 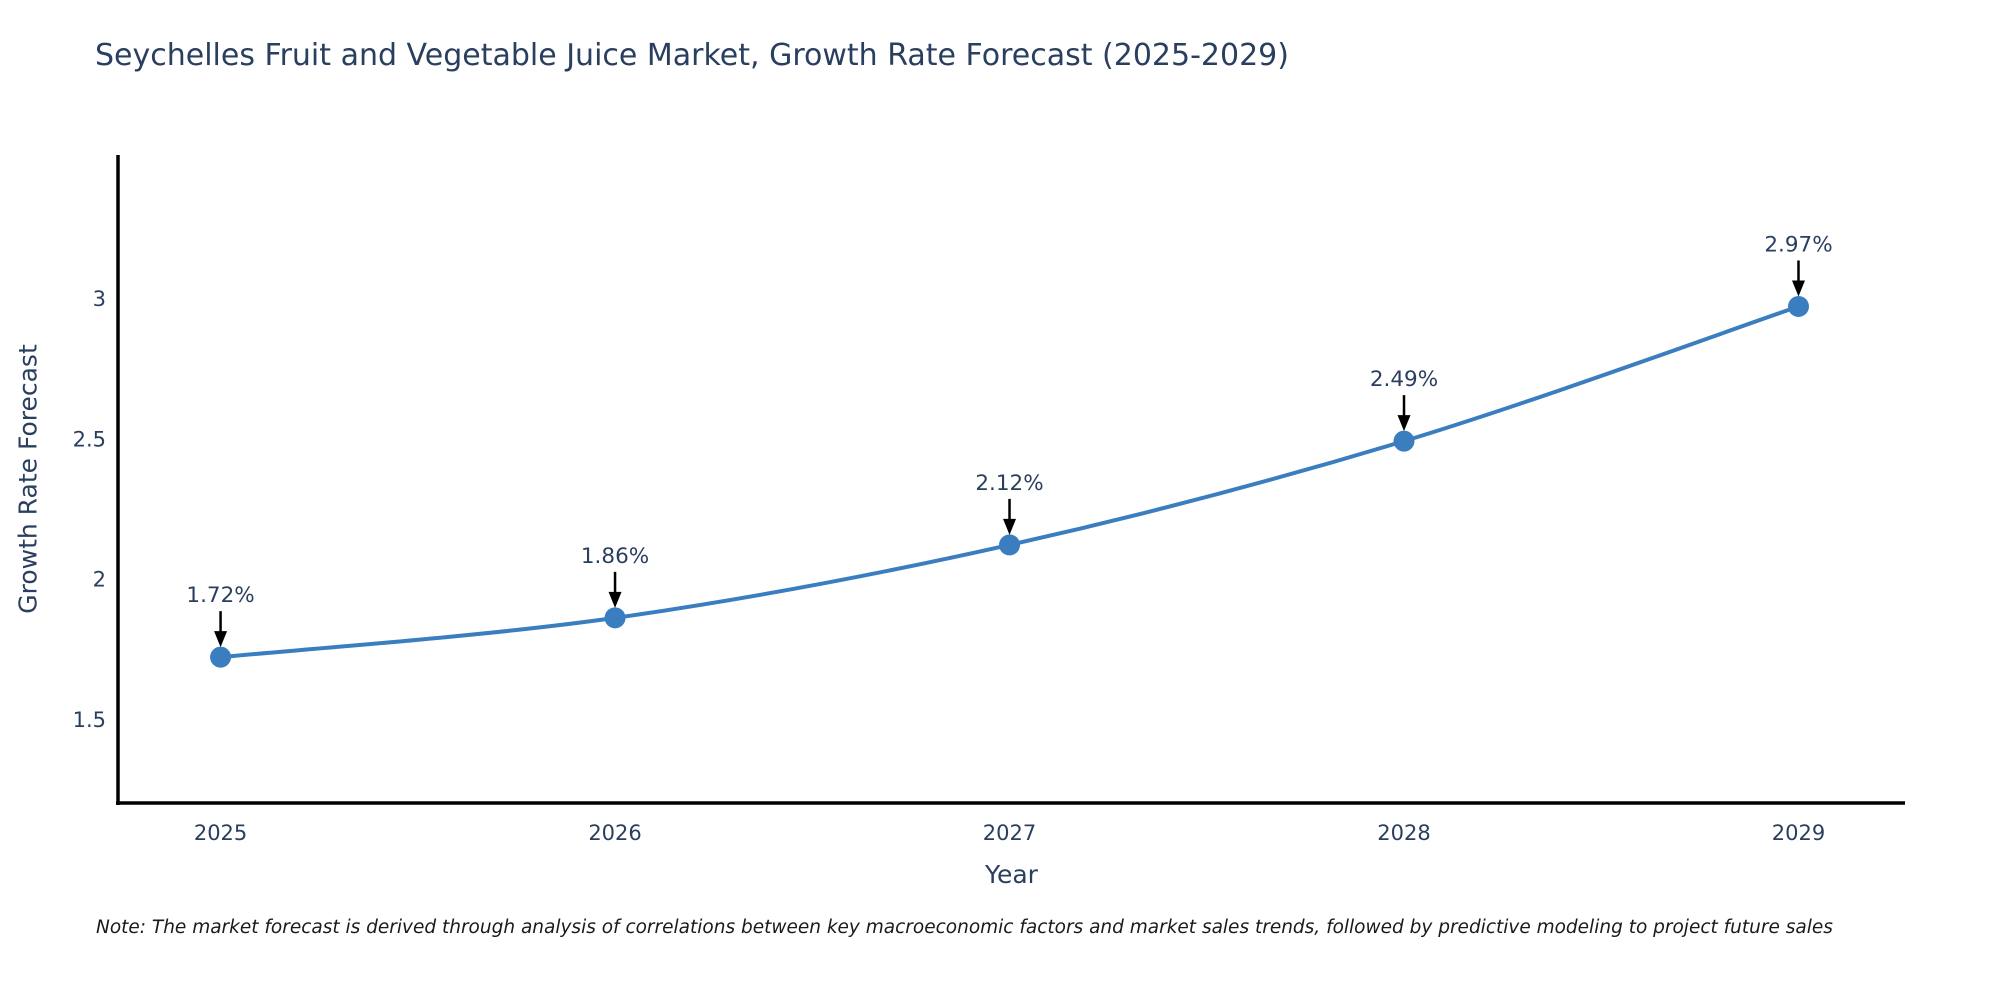 I want to click on x-tick-label: 2028, so click(x=1403, y=833).